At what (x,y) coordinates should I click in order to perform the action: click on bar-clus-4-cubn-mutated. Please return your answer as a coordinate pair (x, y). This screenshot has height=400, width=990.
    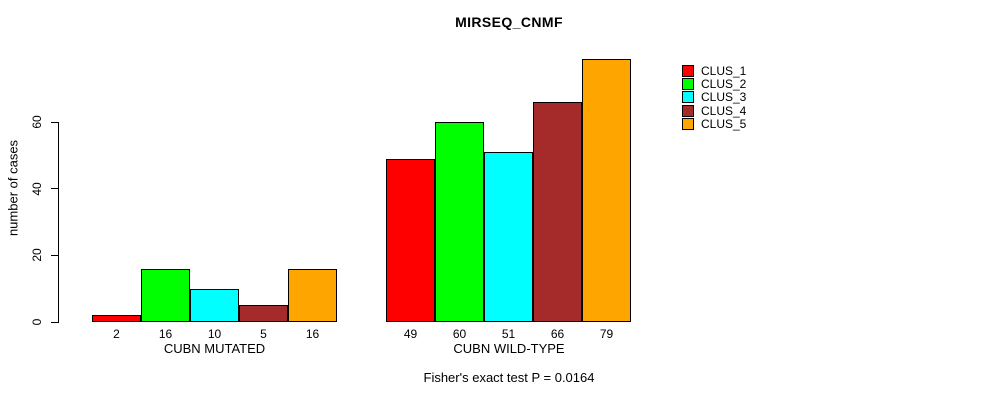
    Looking at the image, I should click on (263, 313).